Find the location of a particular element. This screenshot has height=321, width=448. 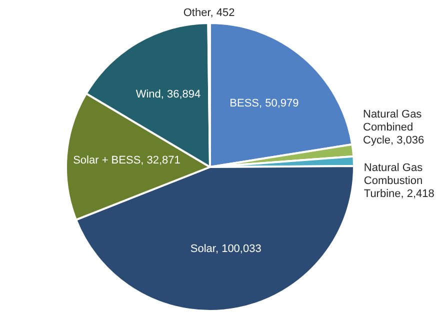

slice-label: Solar + BESS, 32,871 is located at coordinates (126, 160).